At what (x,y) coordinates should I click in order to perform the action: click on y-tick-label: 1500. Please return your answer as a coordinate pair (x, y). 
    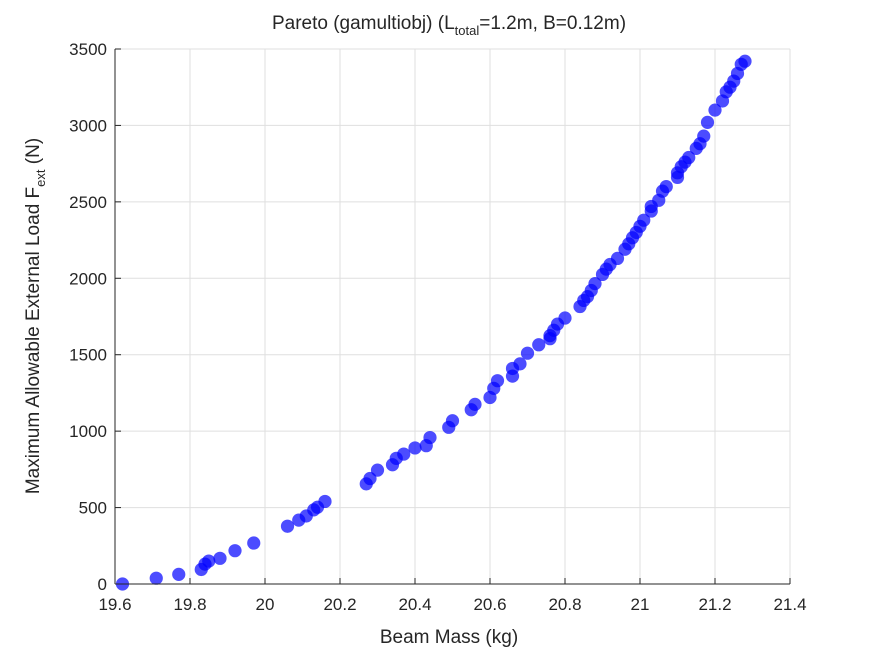
    Looking at the image, I should click on (88, 355).